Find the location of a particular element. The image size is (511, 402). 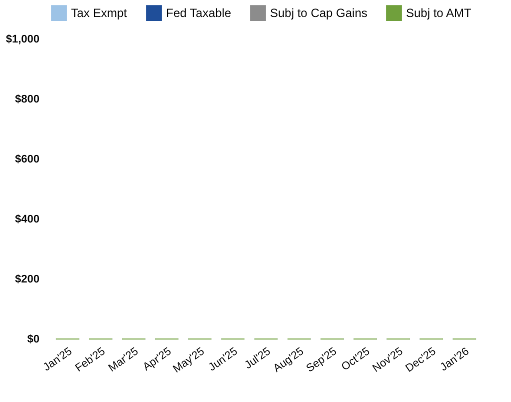

legend-label: Subj to Cap Gains is located at coordinates (319, 13).